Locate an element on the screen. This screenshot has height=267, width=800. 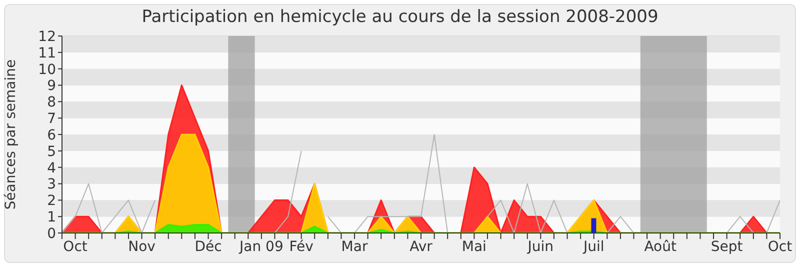
y-tick-label: 8 is located at coordinates (51, 102).